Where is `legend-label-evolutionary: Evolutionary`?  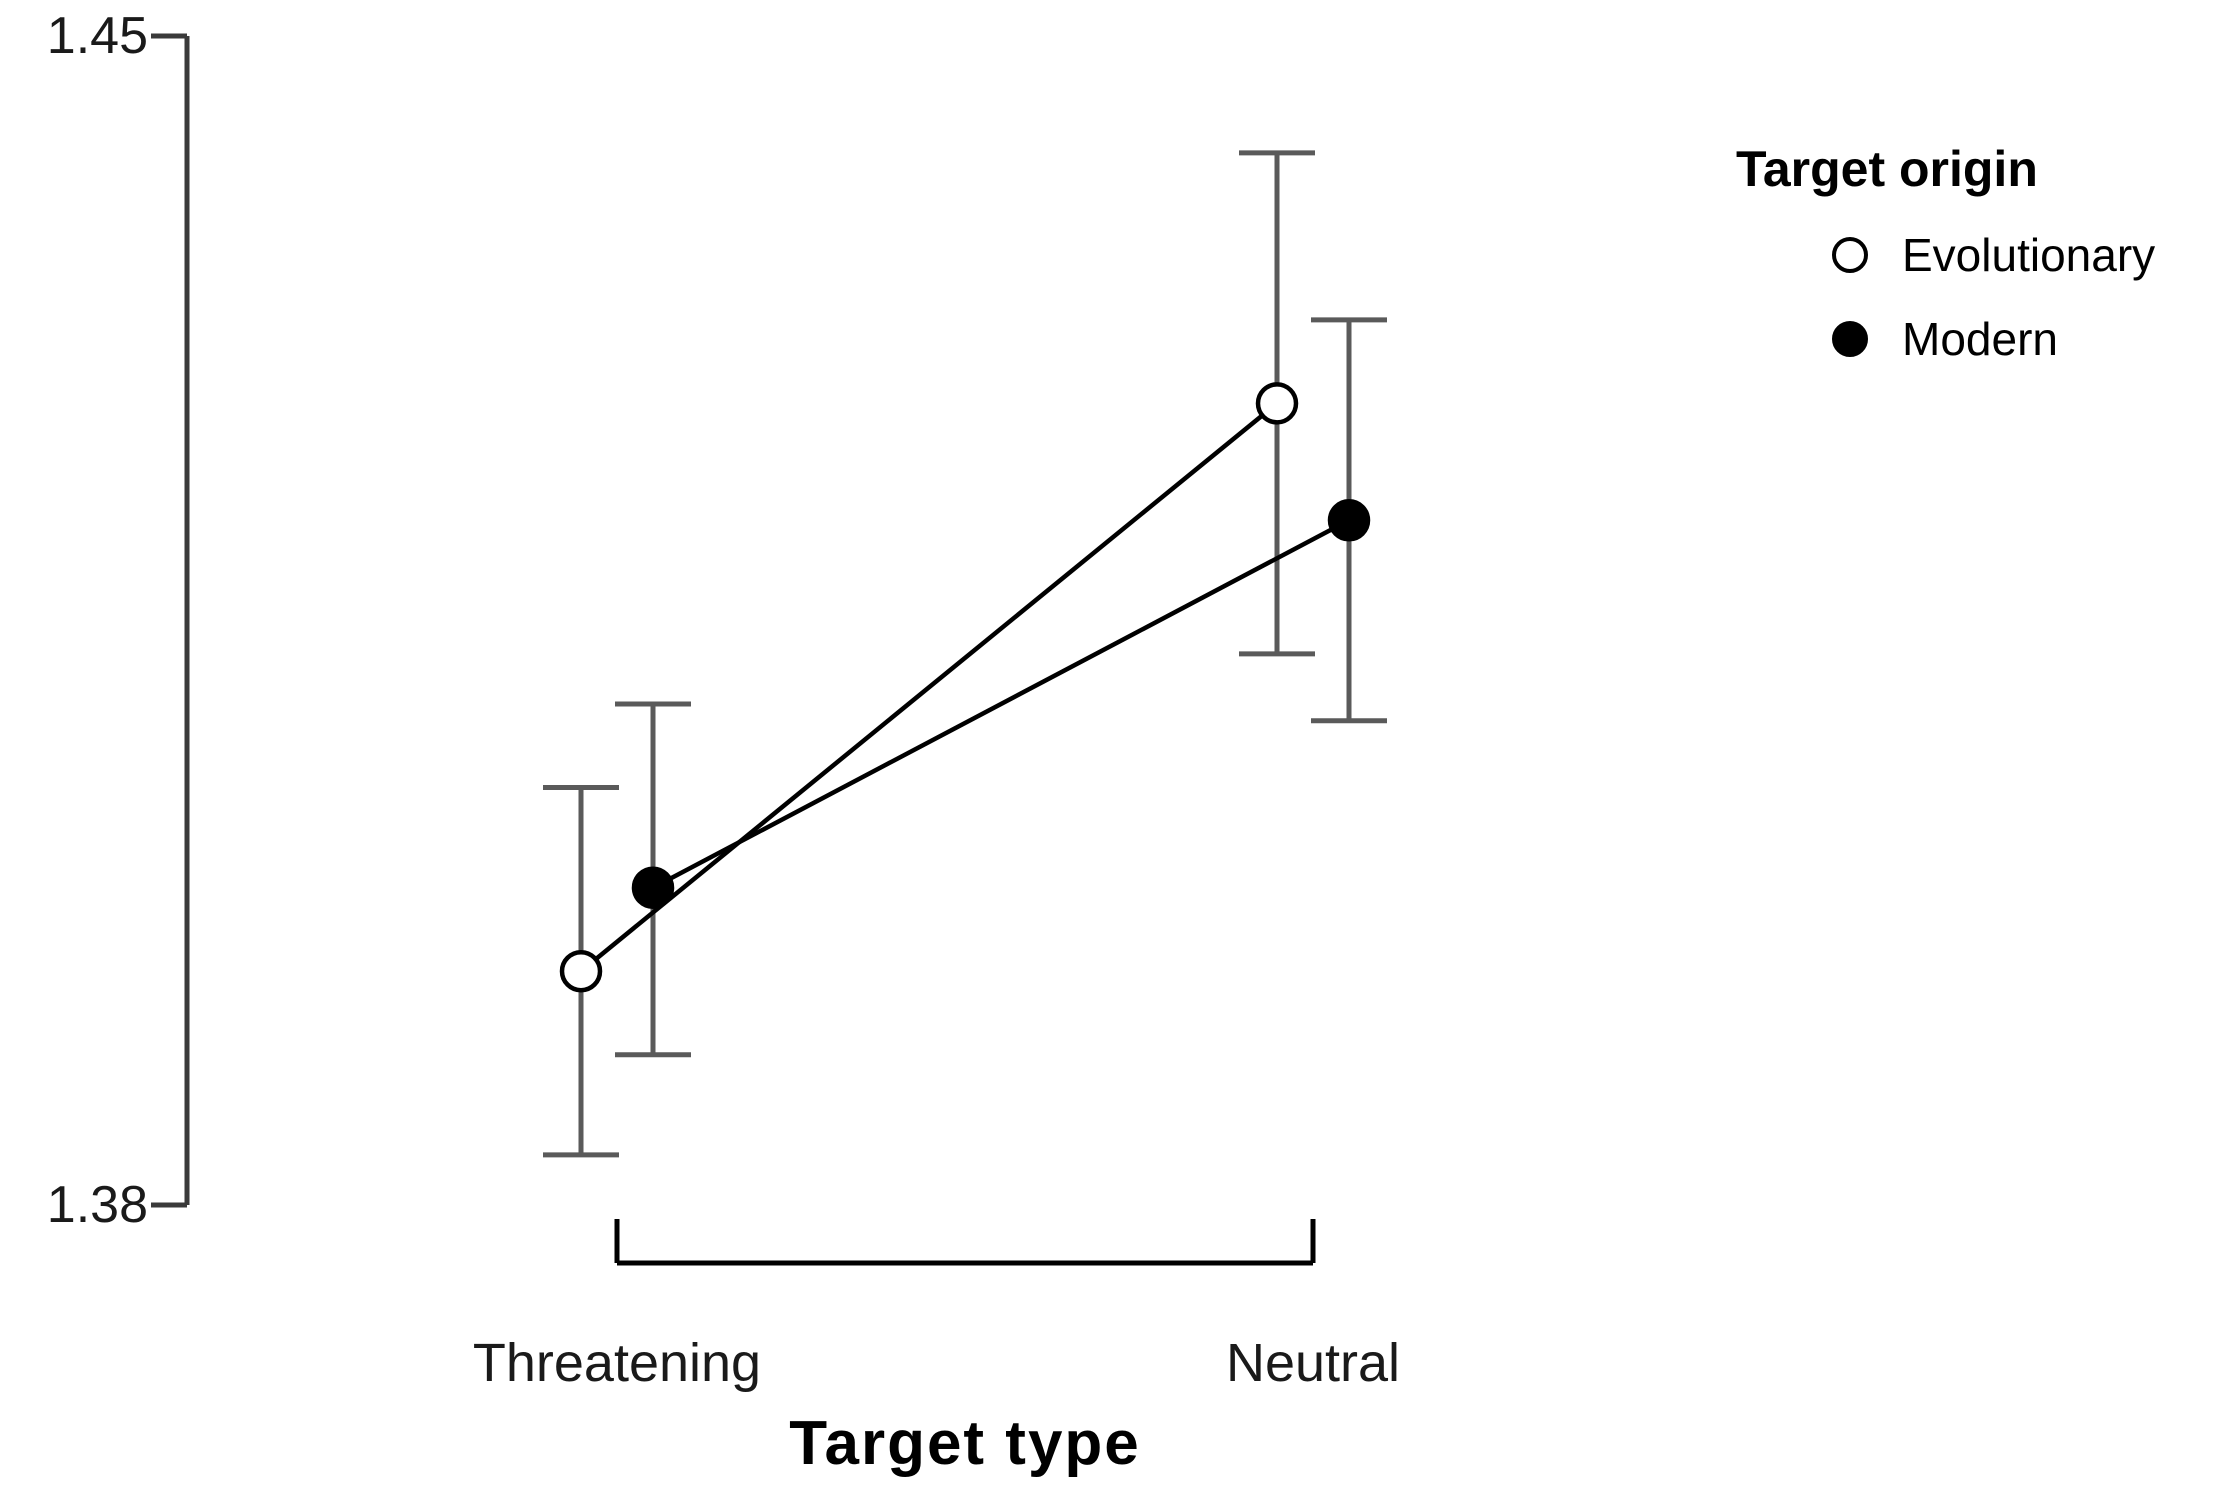 legend-label-evolutionary: Evolutionary is located at coordinates (2029, 255).